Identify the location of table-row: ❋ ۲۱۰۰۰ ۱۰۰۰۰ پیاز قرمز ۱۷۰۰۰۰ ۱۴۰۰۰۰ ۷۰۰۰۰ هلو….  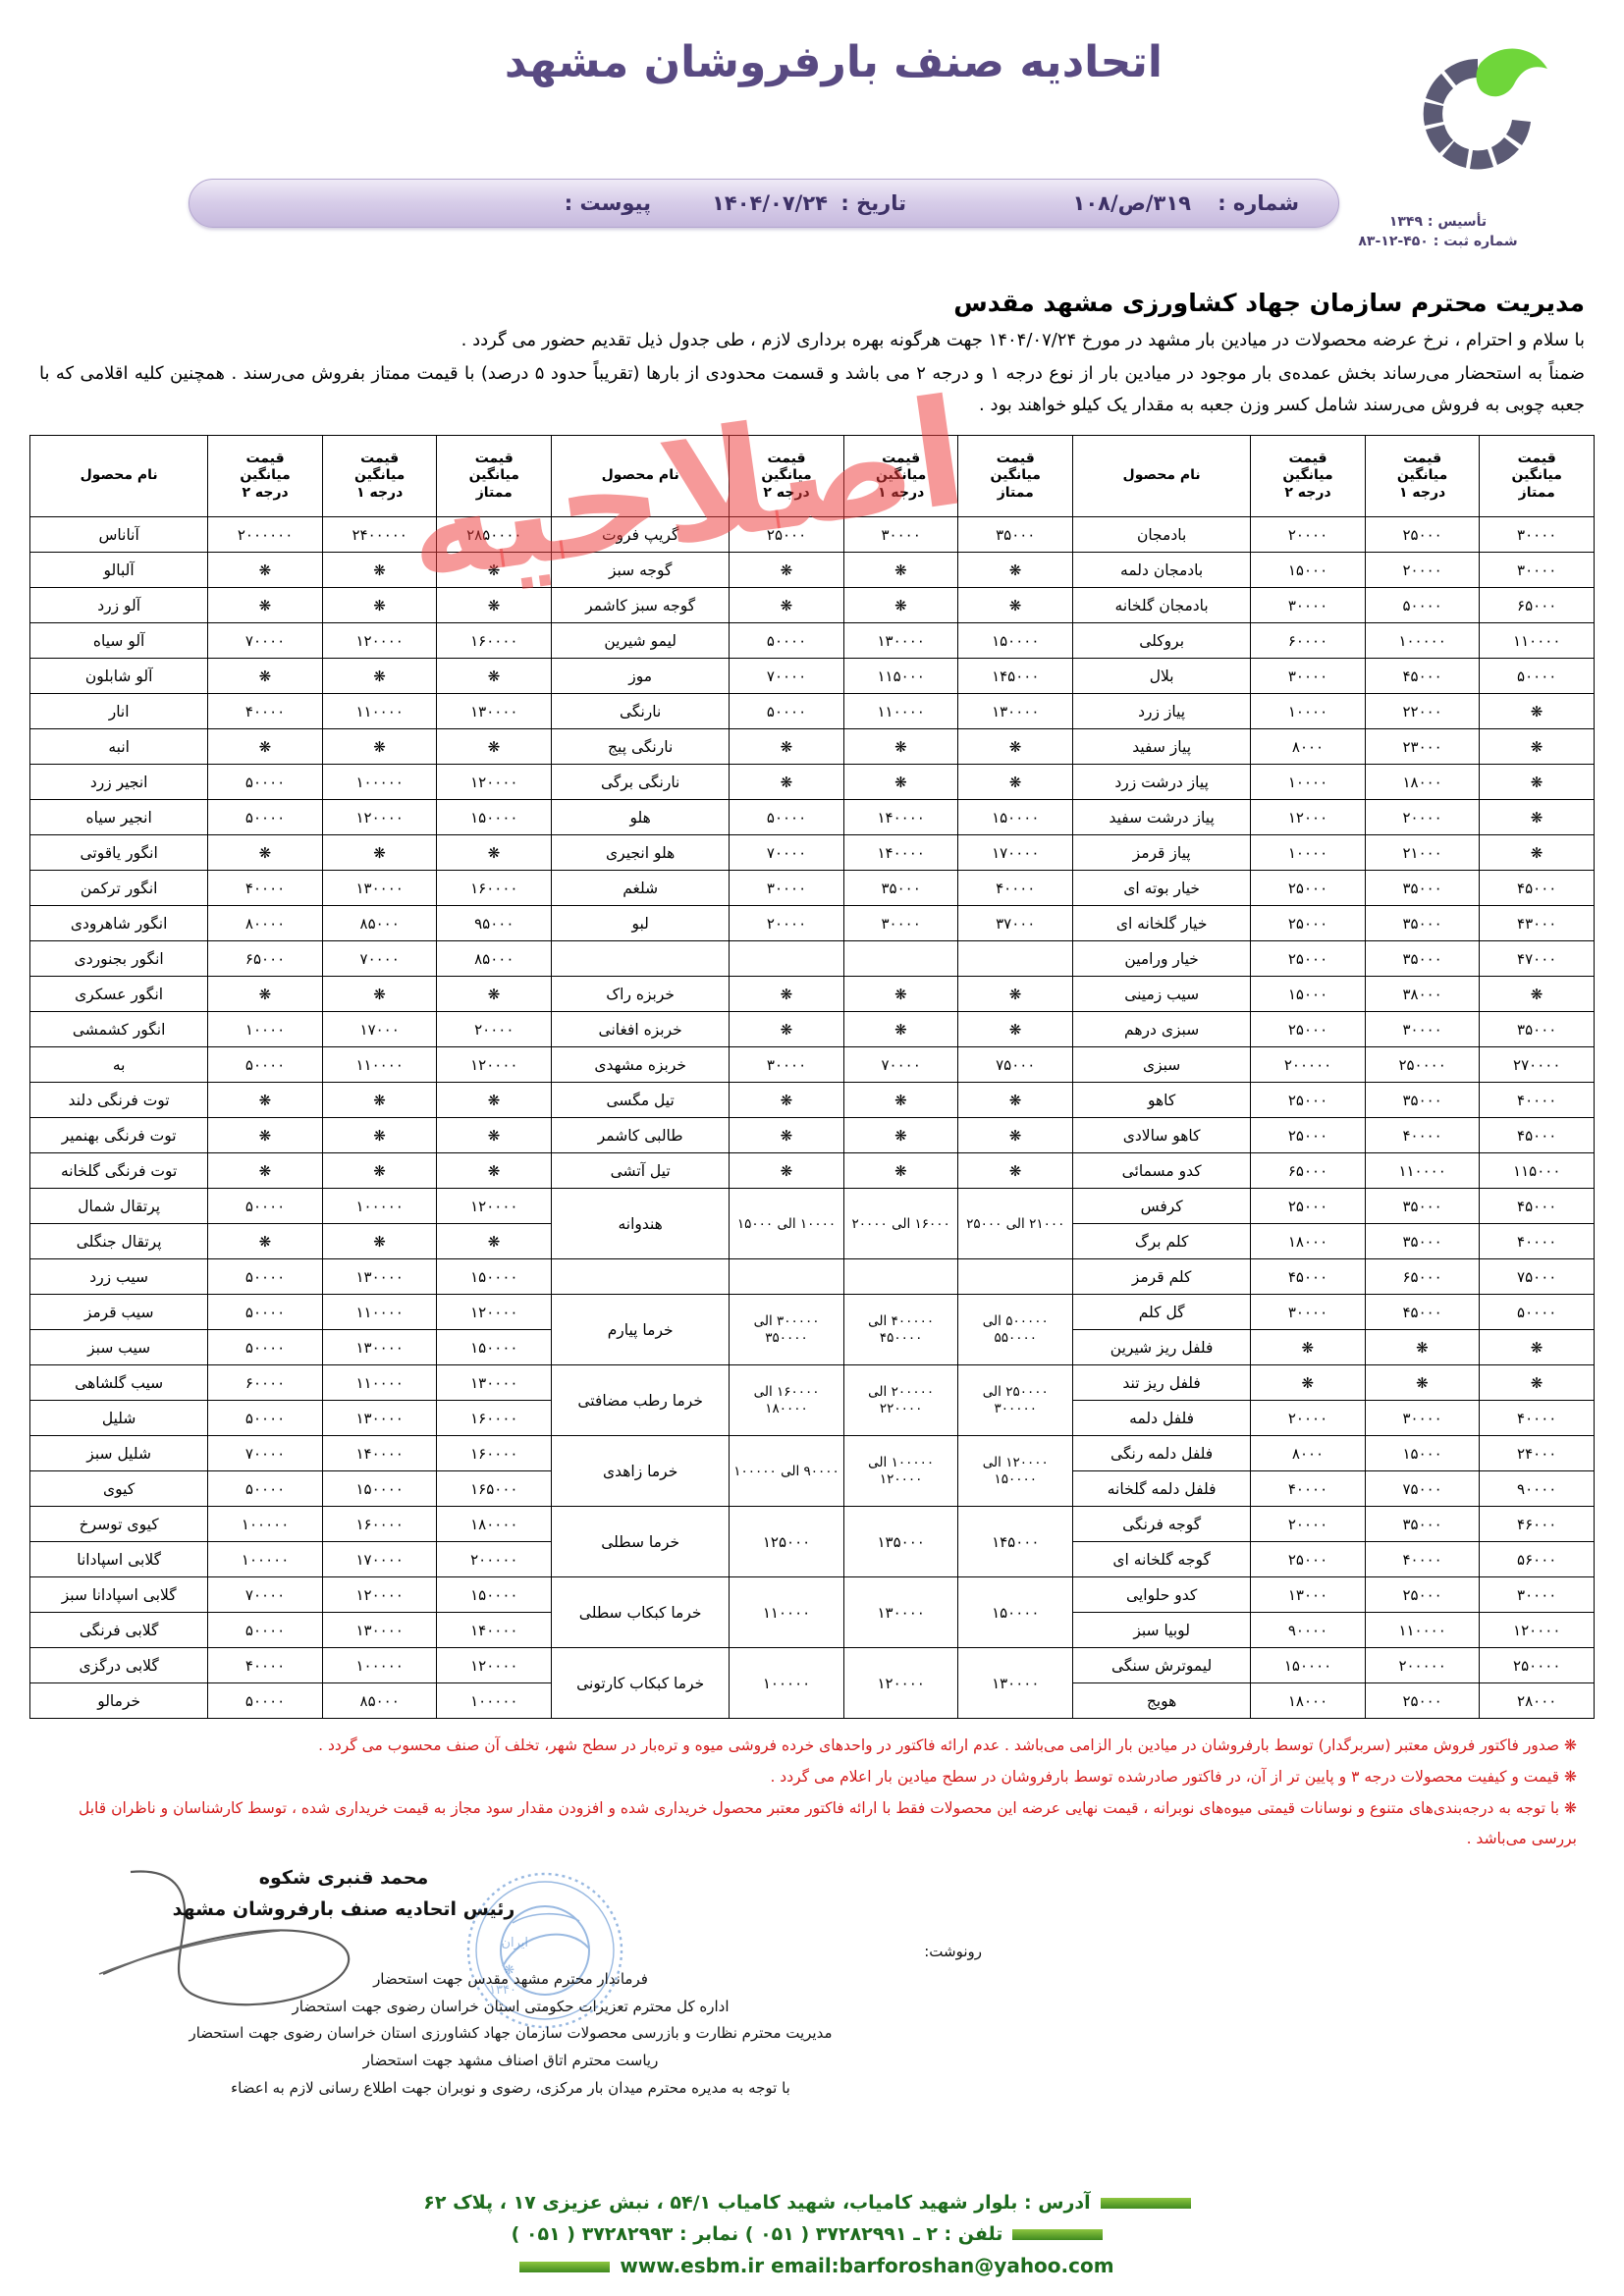
(811, 853).